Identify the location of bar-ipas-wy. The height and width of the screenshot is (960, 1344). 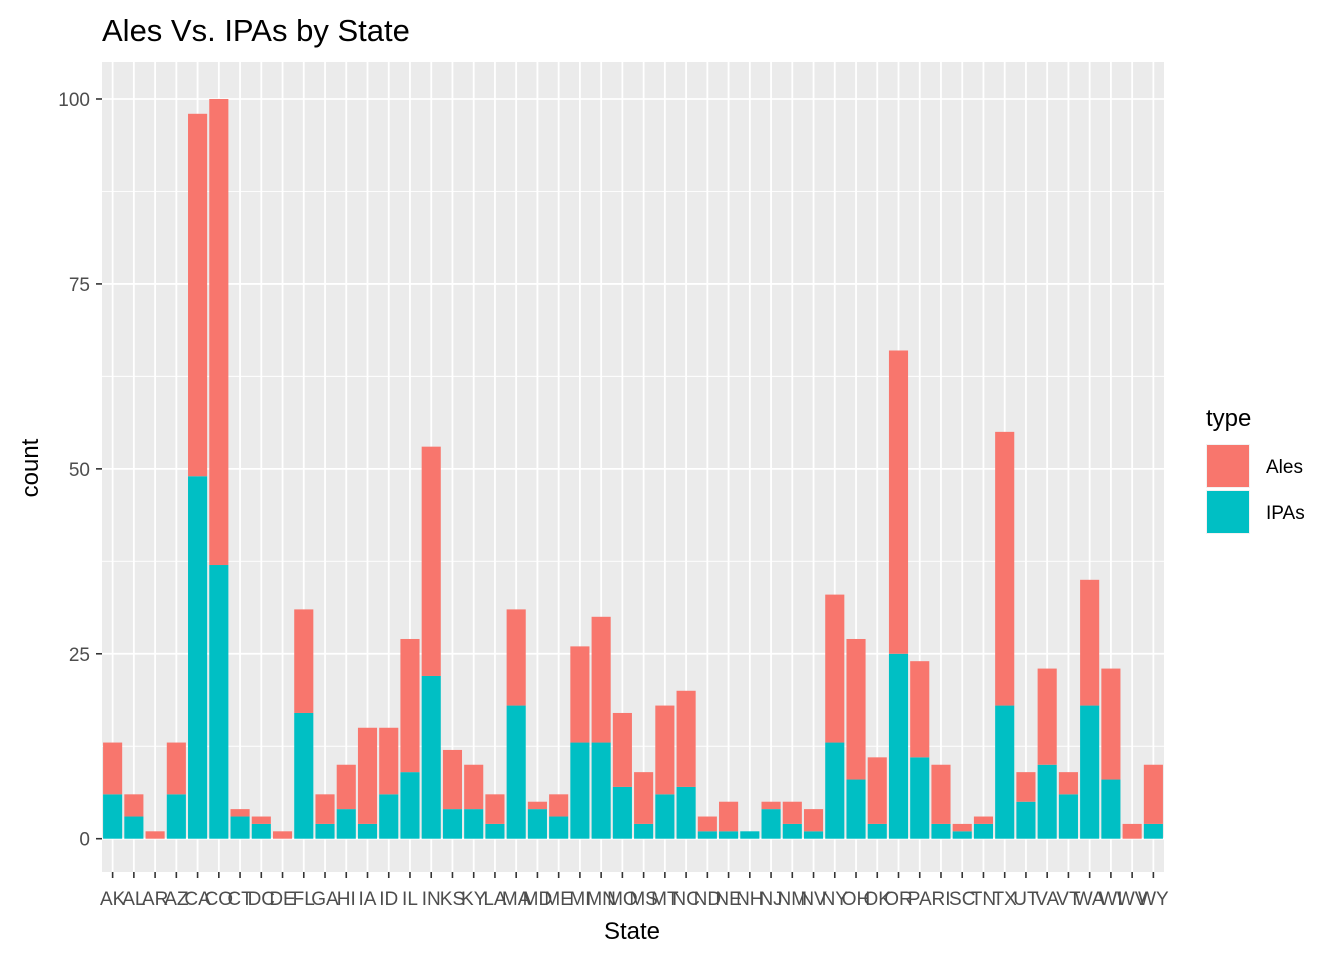
(1153, 831).